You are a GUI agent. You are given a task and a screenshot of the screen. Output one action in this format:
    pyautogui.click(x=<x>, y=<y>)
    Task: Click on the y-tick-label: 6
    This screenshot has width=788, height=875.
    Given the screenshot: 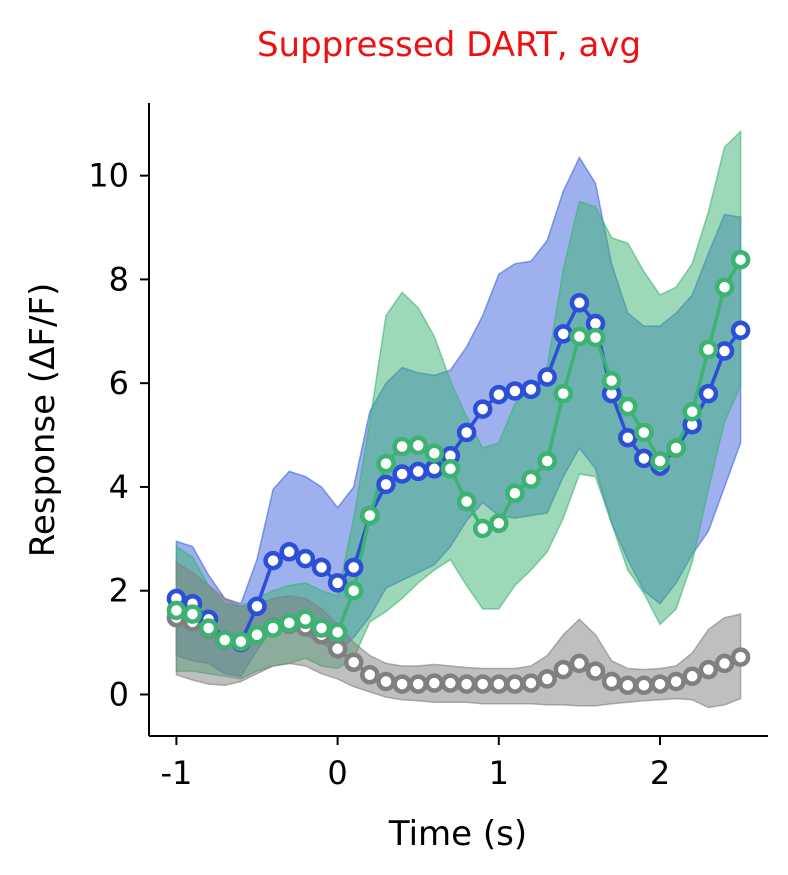 What is the action you would take?
    pyautogui.click(x=119, y=383)
    